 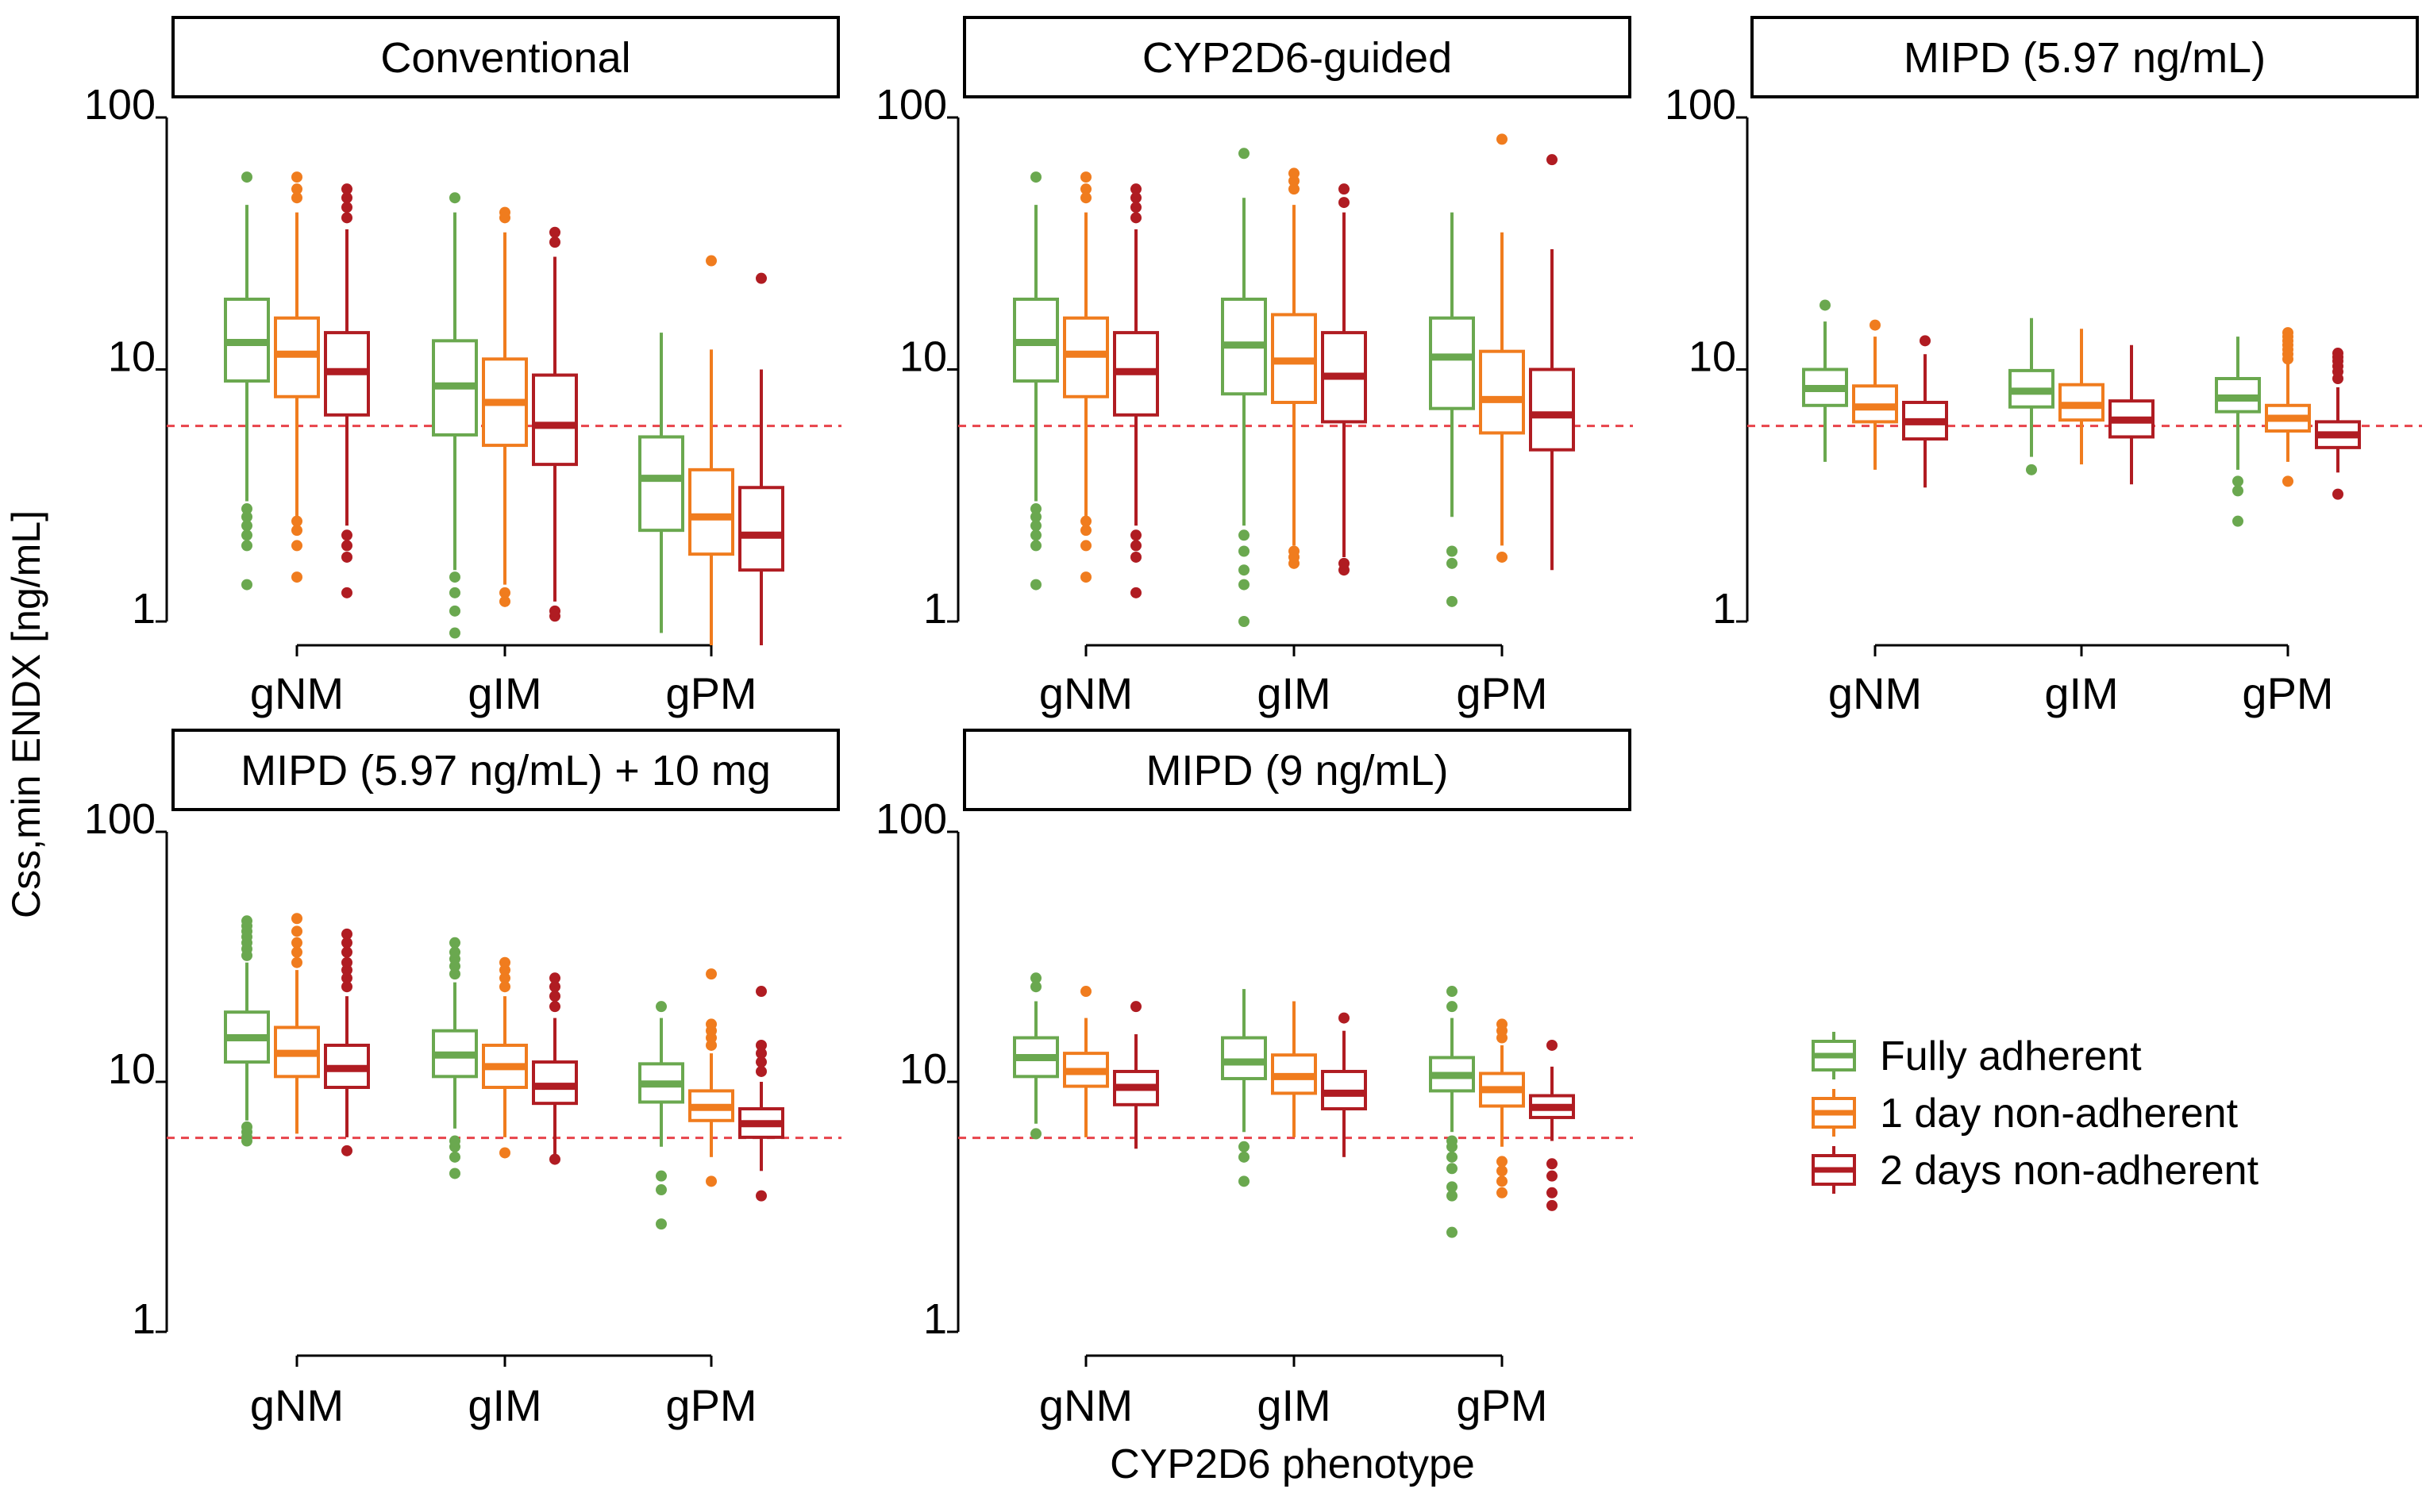 I want to click on panel-title: CYP2D6-guided, so click(x=1297, y=58).